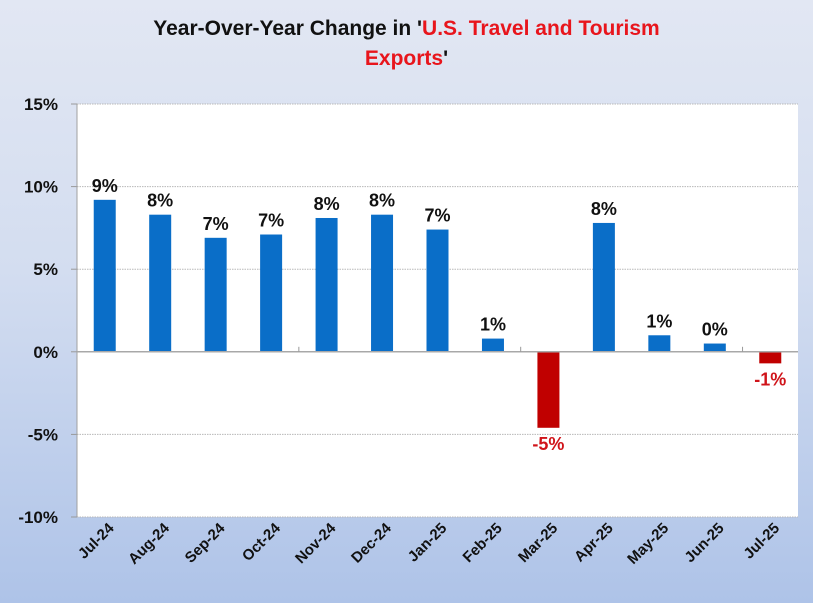 This screenshot has height=603, width=813. What do you see at coordinates (96, 540) in the screenshot?
I see `x-tick-label: Jul-24` at bounding box center [96, 540].